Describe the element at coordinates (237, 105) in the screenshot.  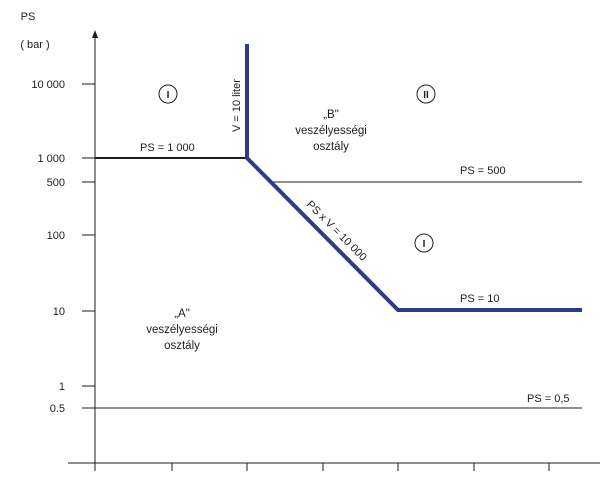
I see `v-10-label: V = 10 liter` at that location.